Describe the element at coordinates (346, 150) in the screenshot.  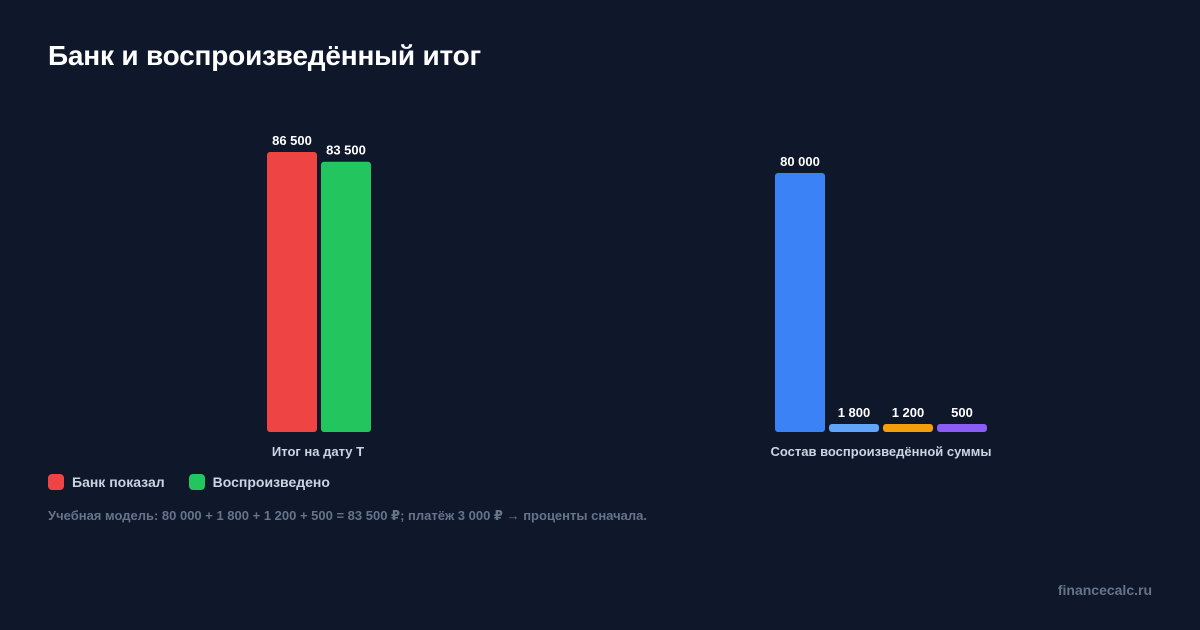
I see `bar-value-label-0-1: 83 500` at that location.